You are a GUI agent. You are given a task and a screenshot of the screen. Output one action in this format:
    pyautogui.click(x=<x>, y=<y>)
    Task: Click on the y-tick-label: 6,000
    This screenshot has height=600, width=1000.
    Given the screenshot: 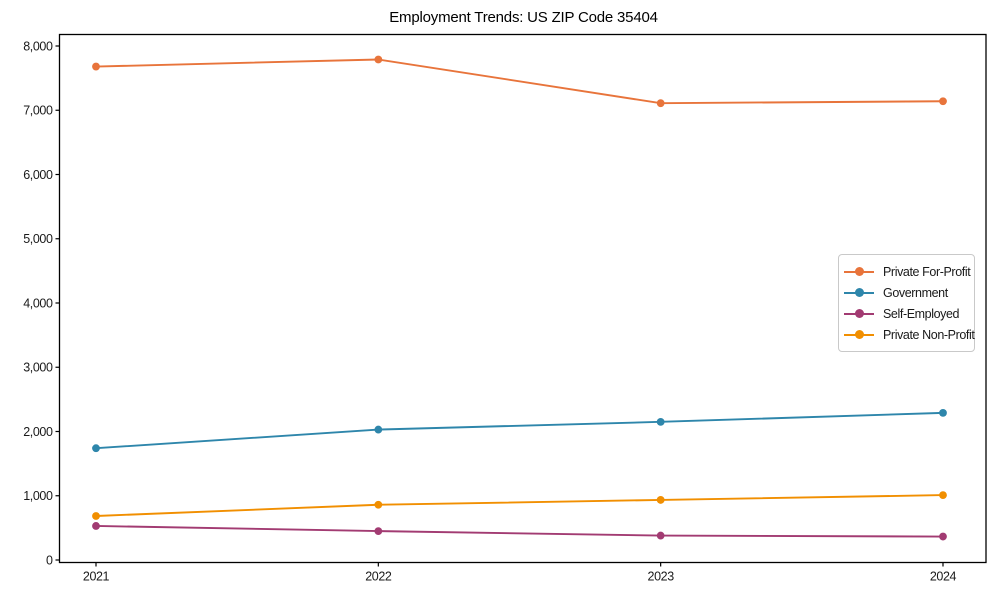 What is the action you would take?
    pyautogui.click(x=38, y=175)
    